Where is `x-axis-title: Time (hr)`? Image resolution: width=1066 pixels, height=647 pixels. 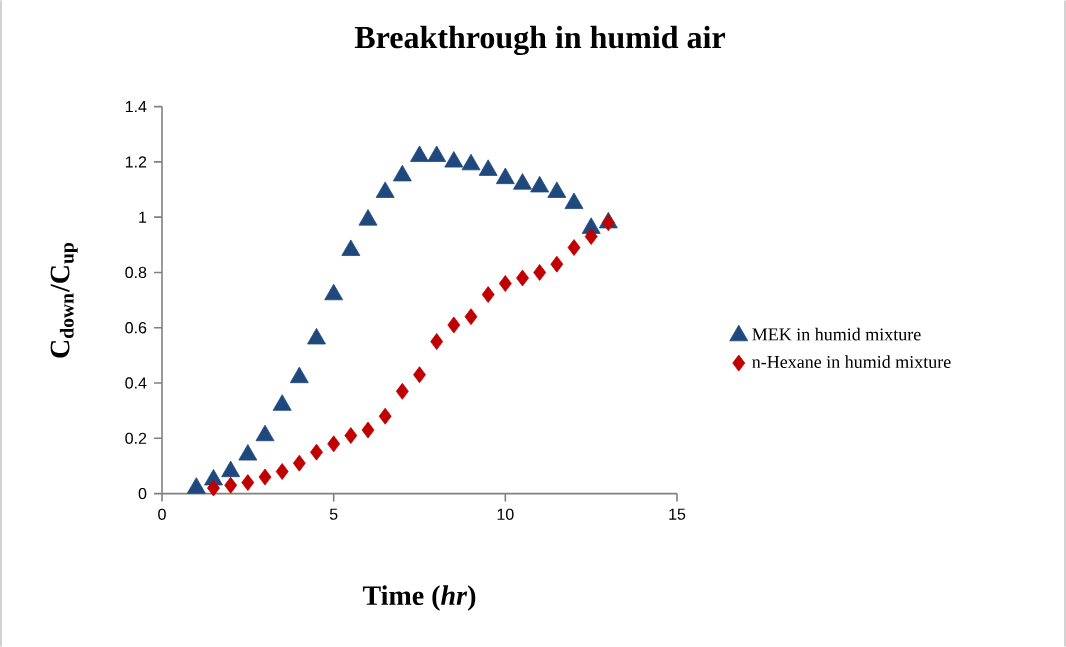 x-axis-title: Time (hr) is located at coordinates (419, 598).